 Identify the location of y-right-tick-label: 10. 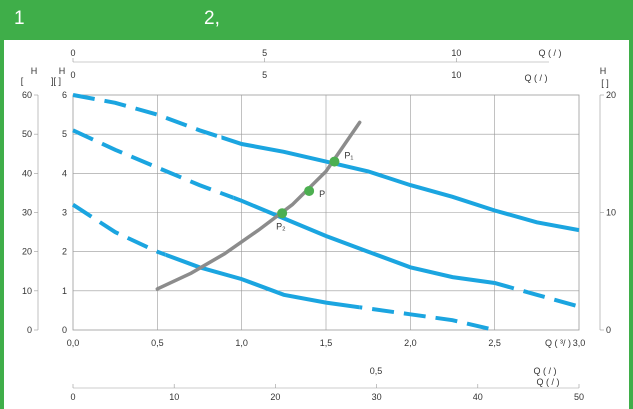
(611, 213).